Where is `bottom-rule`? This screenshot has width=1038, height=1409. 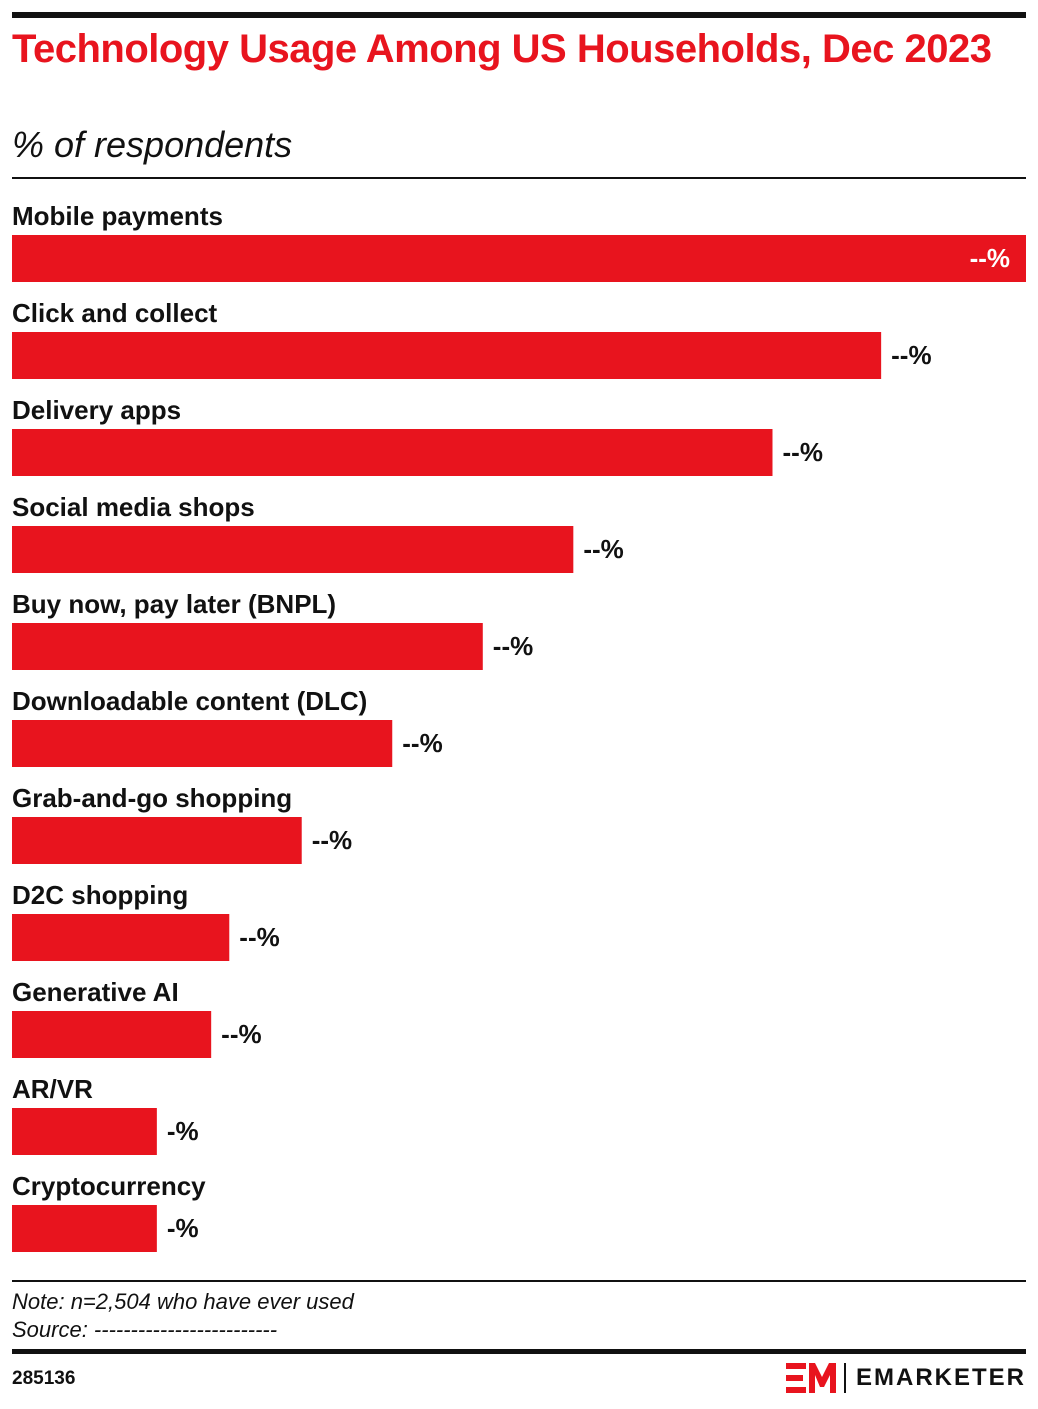
bottom-rule is located at coordinates (519, 1351).